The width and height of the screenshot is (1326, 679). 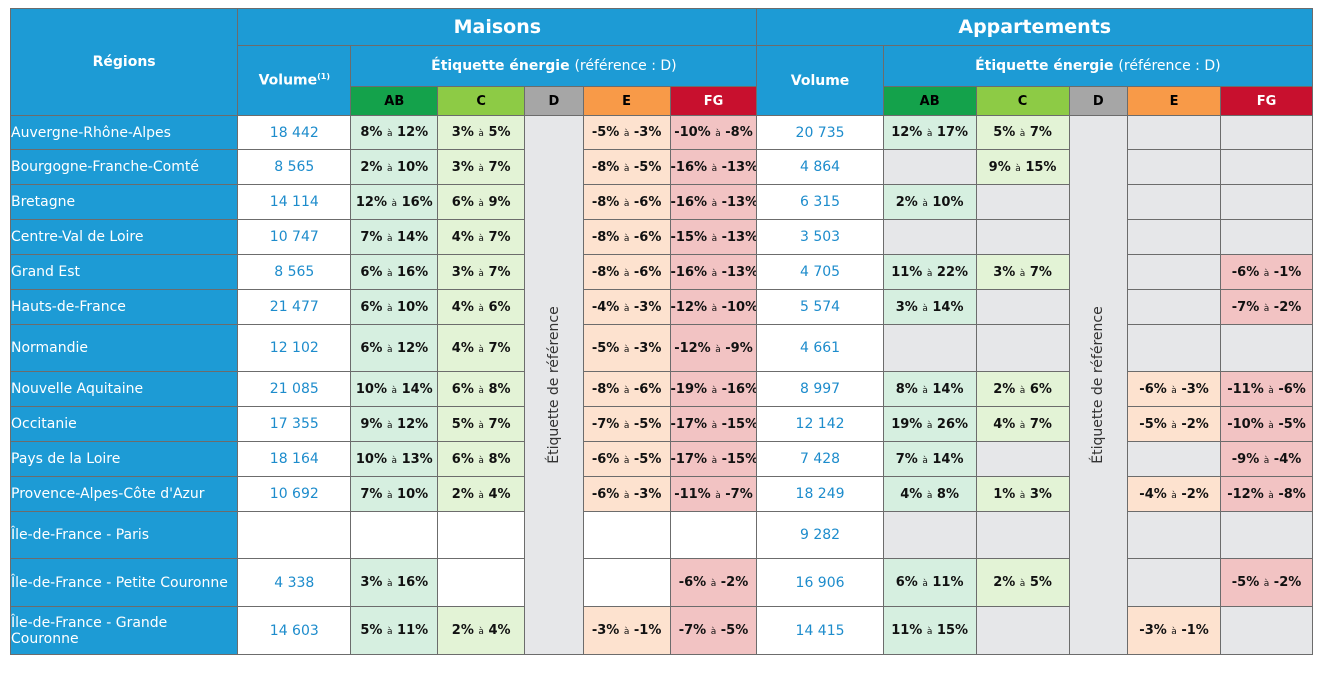 What do you see at coordinates (394, 582) in the screenshot?
I see `m-ab-cell: 3% à 16%` at bounding box center [394, 582].